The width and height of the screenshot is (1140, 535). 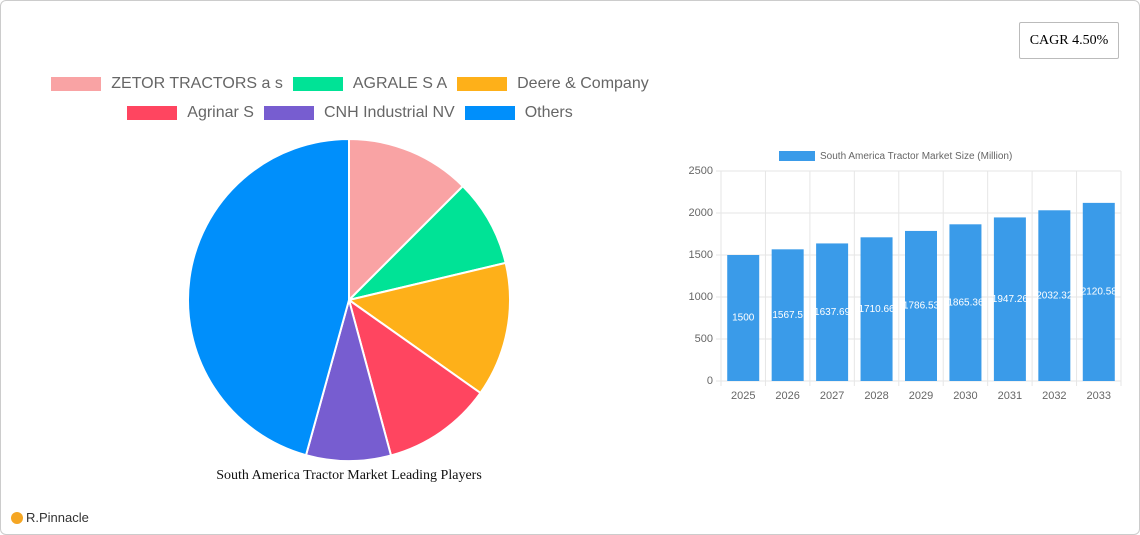 I want to click on y-tick-label: 1500, so click(x=701, y=255).